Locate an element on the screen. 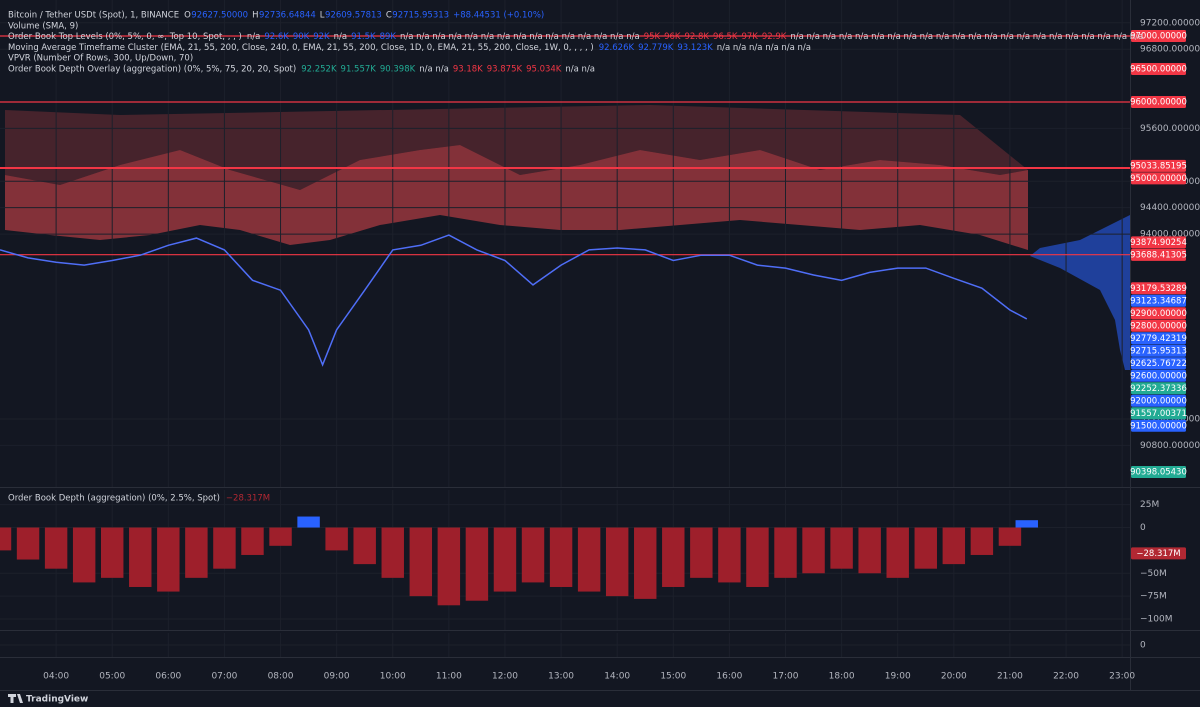 This screenshot has width=1200, height=707. legend-value: 92K is located at coordinates (321, 37).